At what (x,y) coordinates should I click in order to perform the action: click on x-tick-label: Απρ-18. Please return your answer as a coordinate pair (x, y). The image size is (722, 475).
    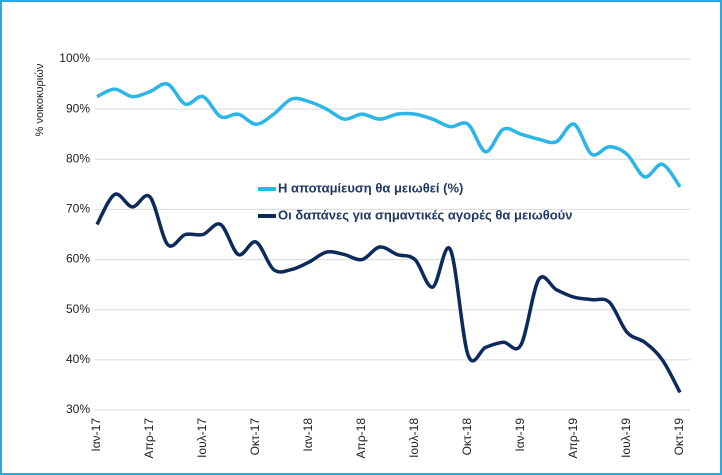
    Looking at the image, I should click on (361, 438).